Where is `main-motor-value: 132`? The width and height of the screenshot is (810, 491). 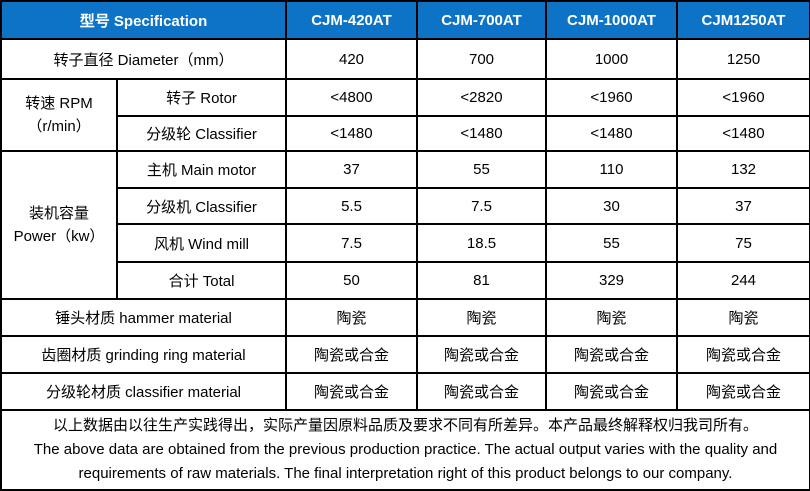 main-motor-value: 132 is located at coordinates (743, 169).